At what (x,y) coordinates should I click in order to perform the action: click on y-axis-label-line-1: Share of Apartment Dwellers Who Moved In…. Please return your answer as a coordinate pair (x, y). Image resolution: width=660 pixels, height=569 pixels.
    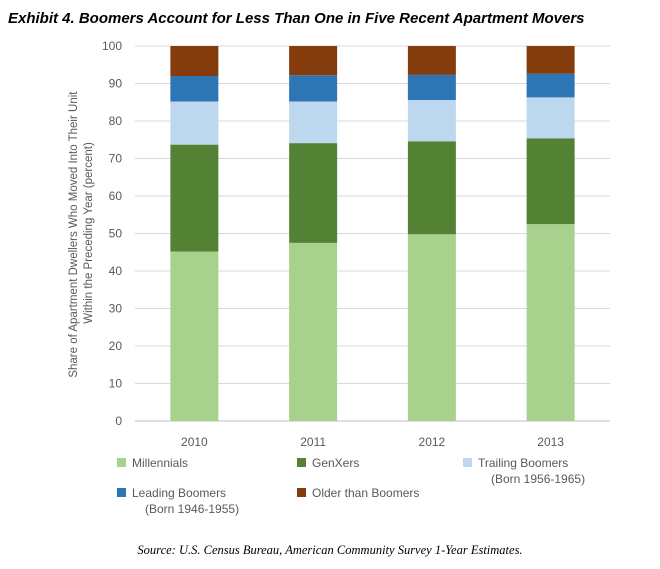
    Looking at the image, I should click on (74, 234).